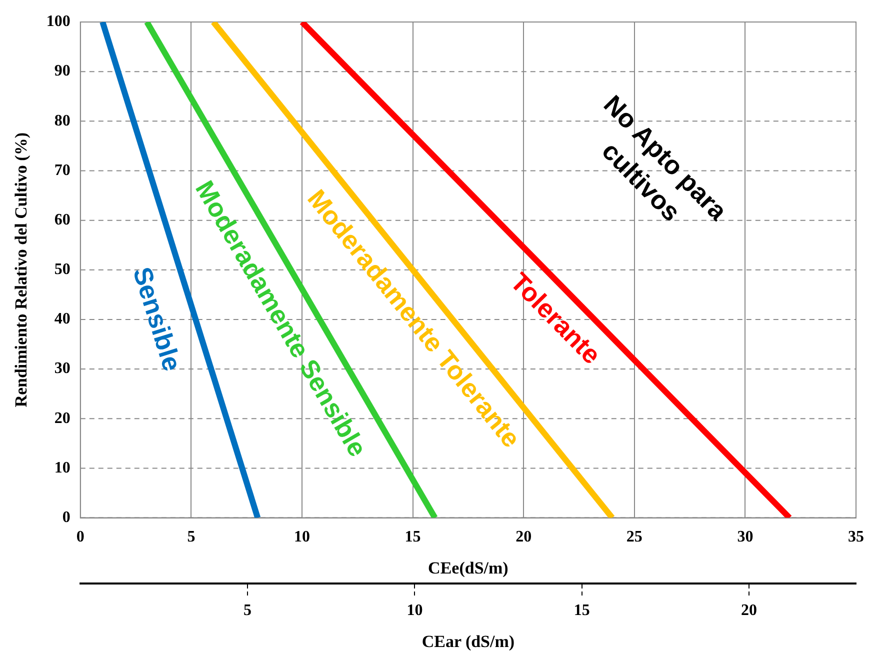 This screenshot has height=661, width=874. I want to click on x-tick-label: 10, so click(302, 537).